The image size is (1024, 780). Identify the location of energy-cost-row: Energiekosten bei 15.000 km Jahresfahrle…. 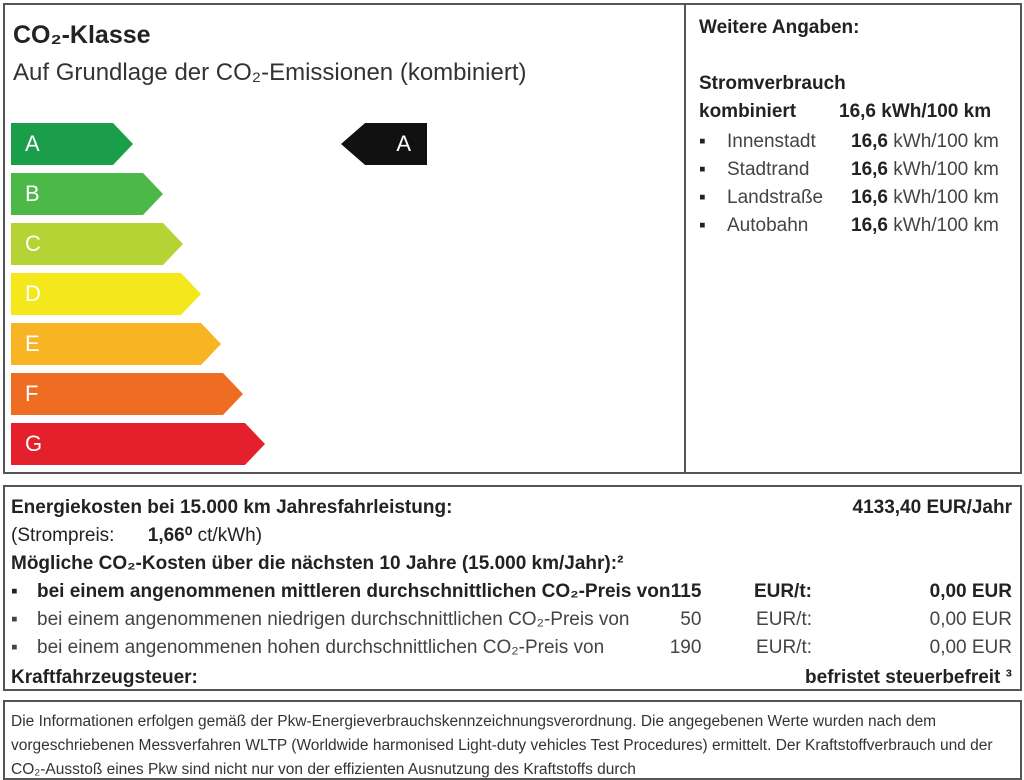
(511, 508).